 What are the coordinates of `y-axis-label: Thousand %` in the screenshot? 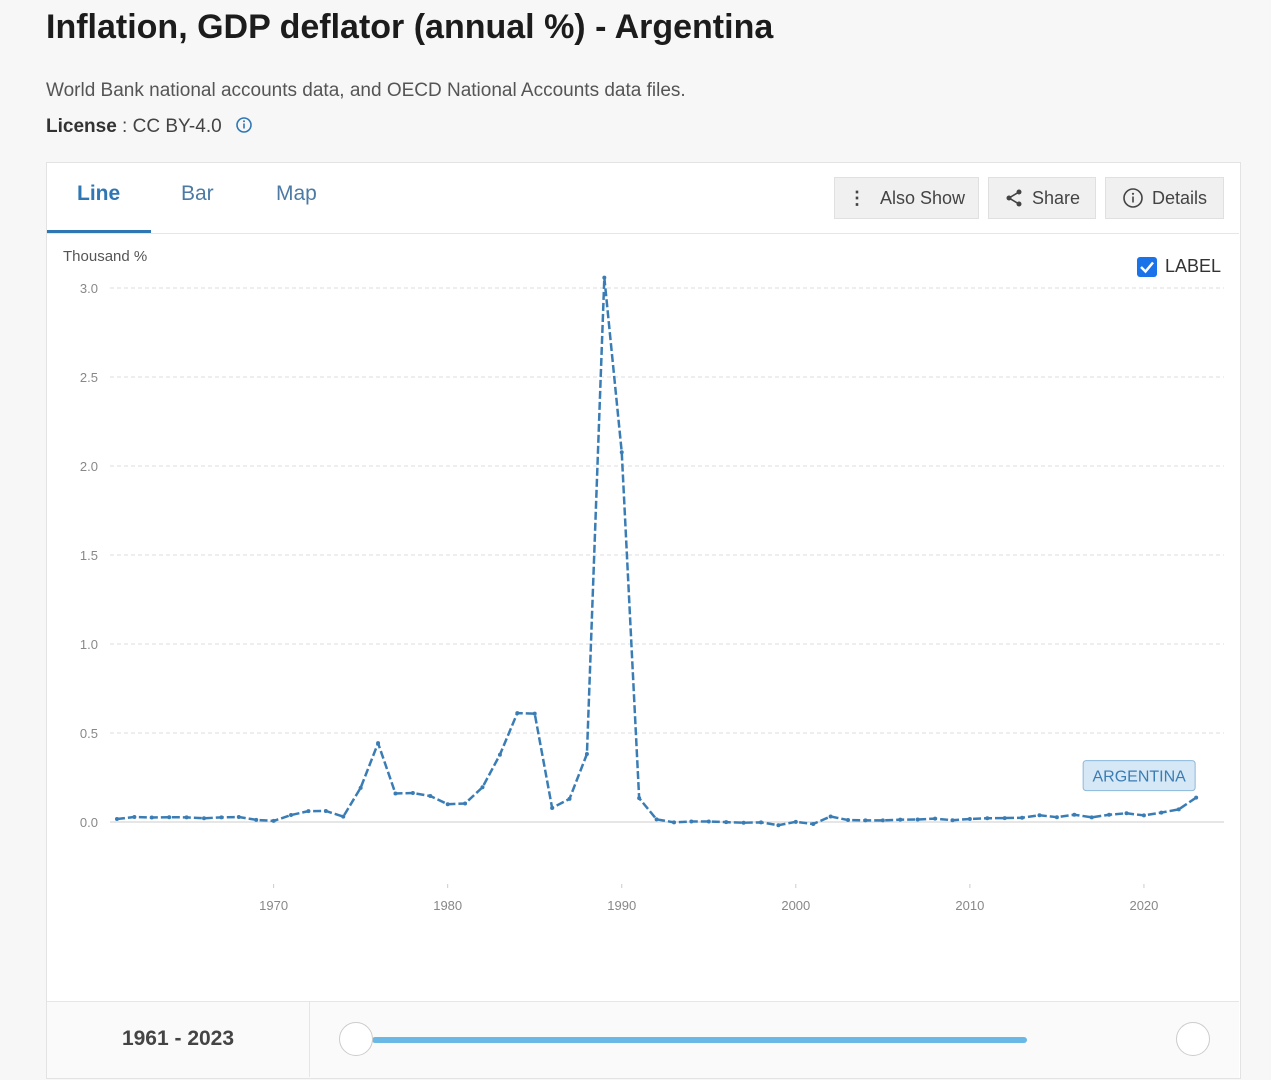 It's located at (105, 256).